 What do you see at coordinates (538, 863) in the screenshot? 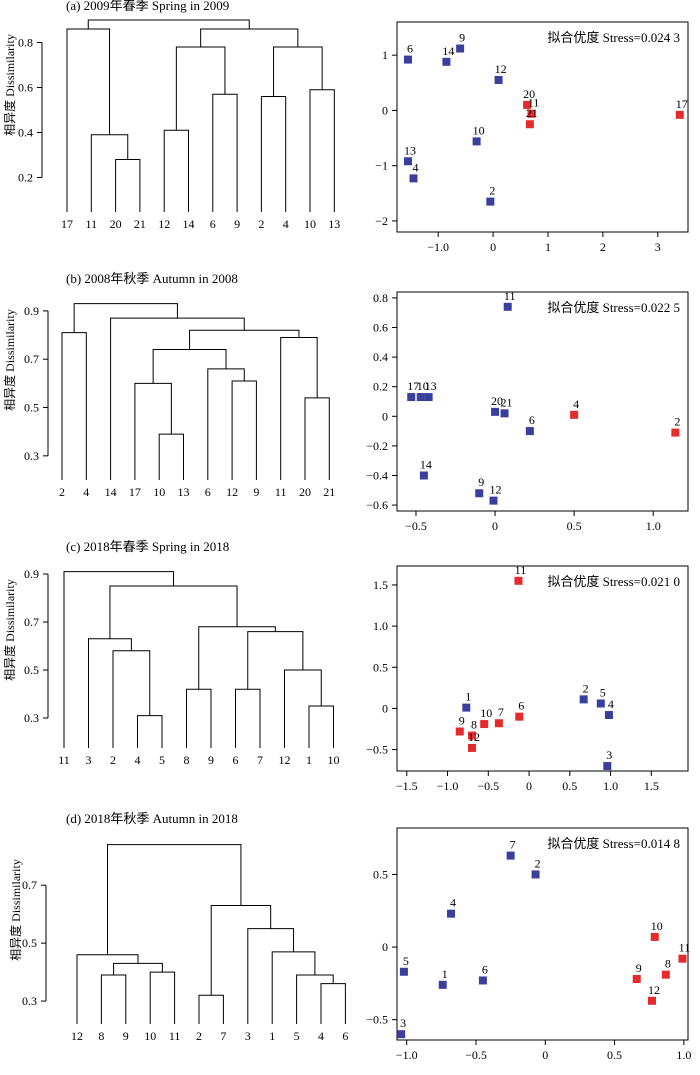
I see `site-label: 2` at bounding box center [538, 863].